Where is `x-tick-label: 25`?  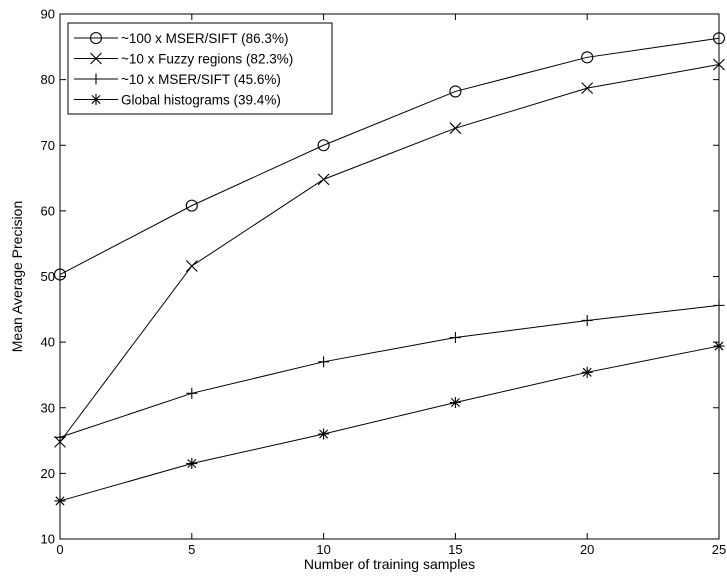 x-tick-label: 25 is located at coordinates (719, 549).